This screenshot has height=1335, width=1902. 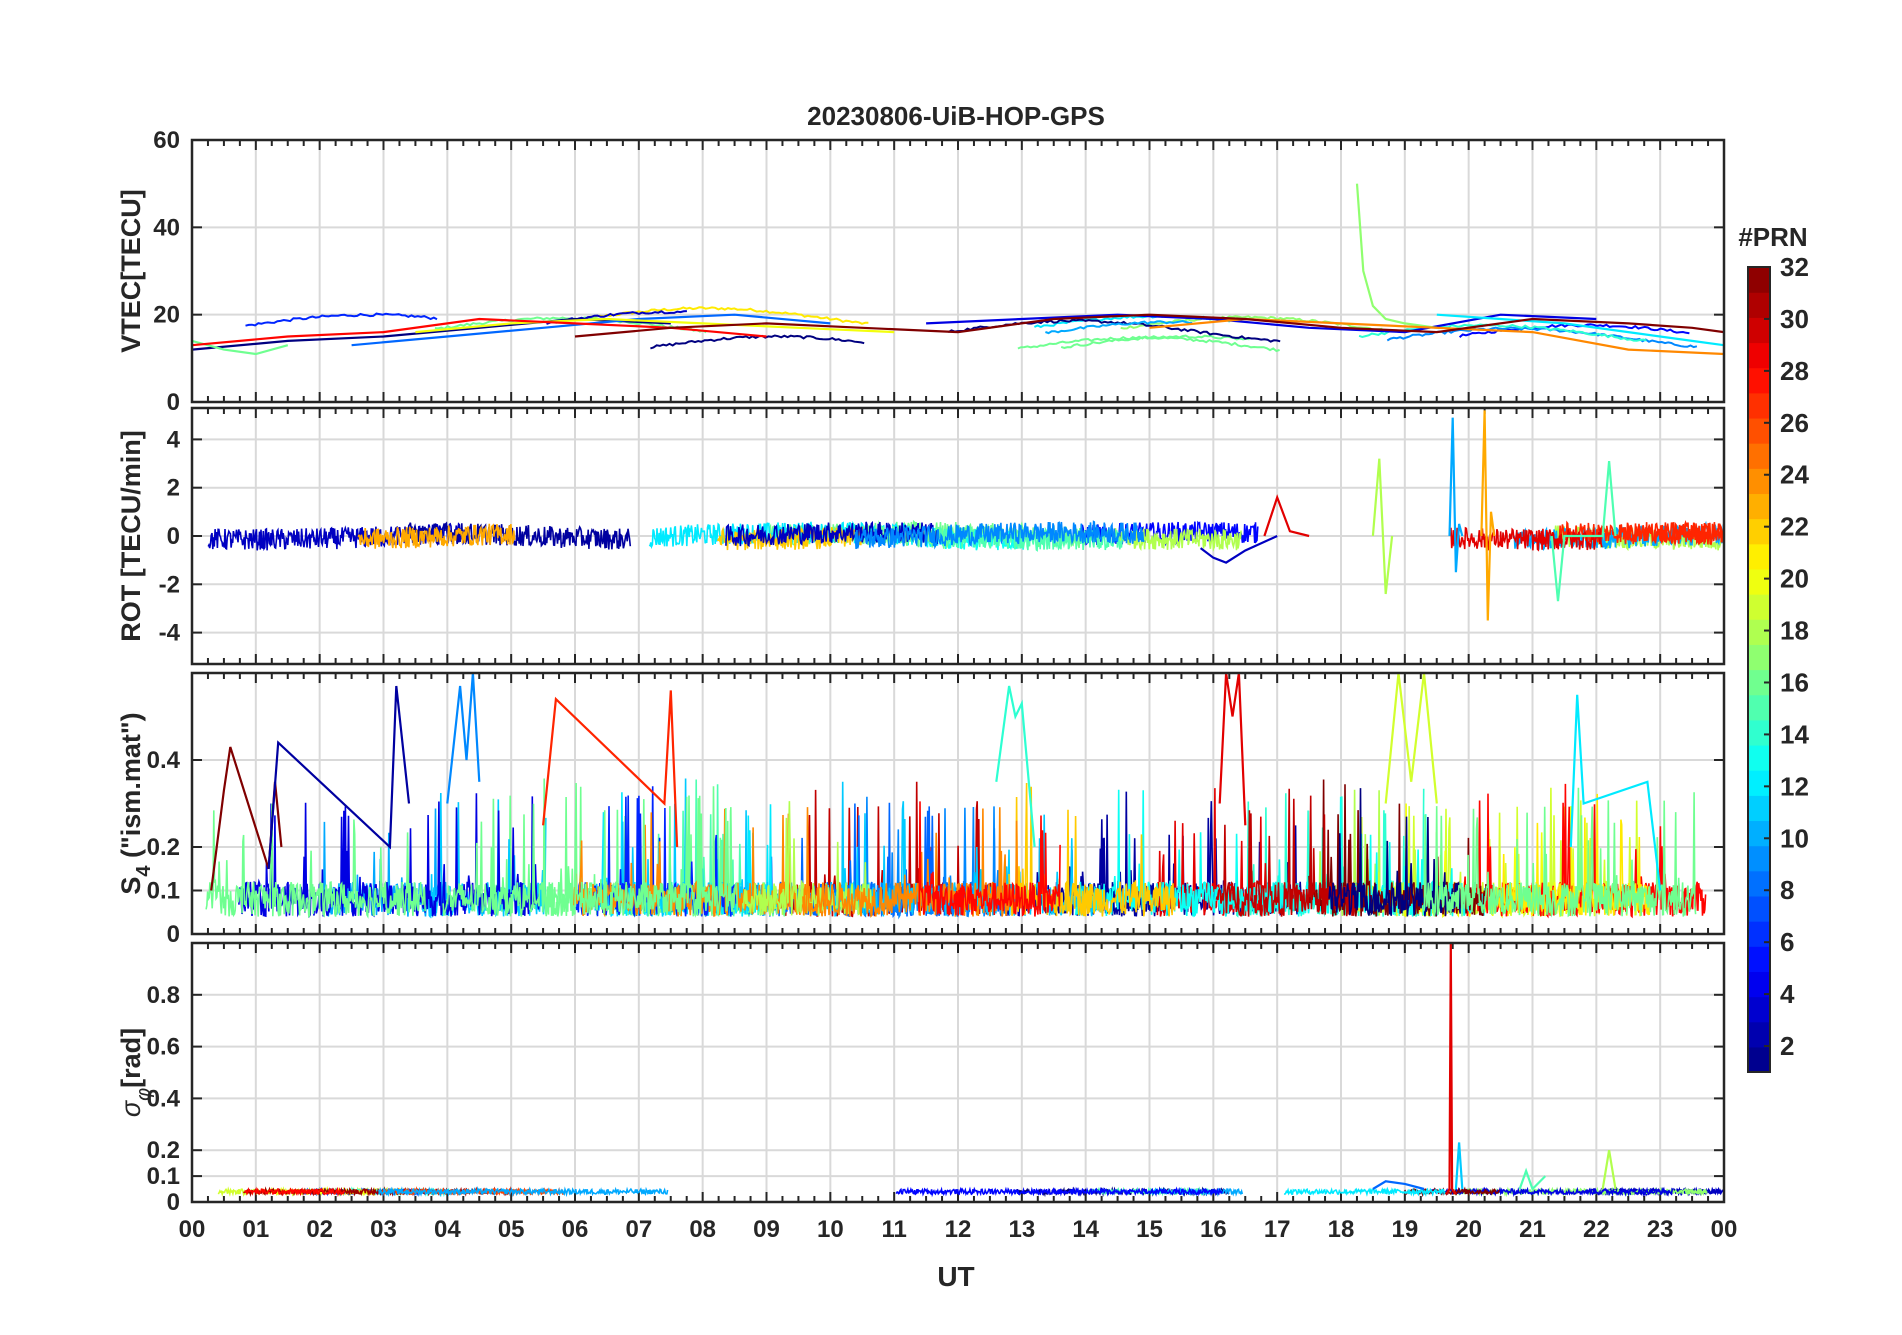 I want to click on x-tick-label: 18, so click(x=1341, y=1229).